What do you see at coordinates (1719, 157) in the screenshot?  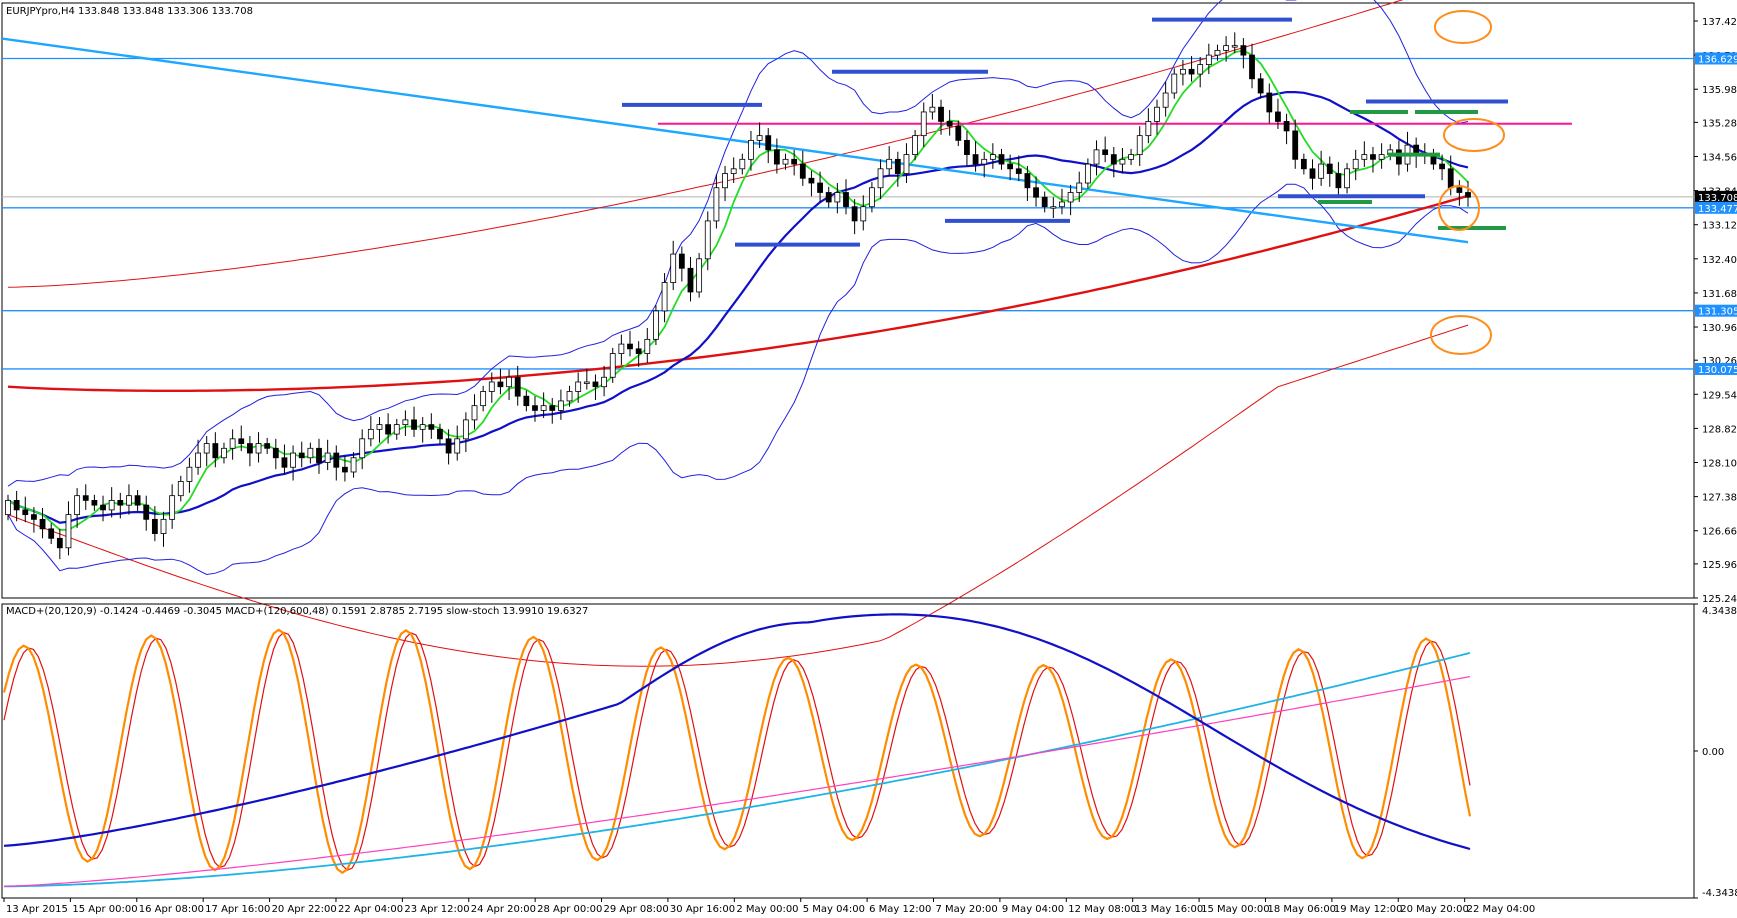 I see `y-tick-label: 134.560` at bounding box center [1719, 157].